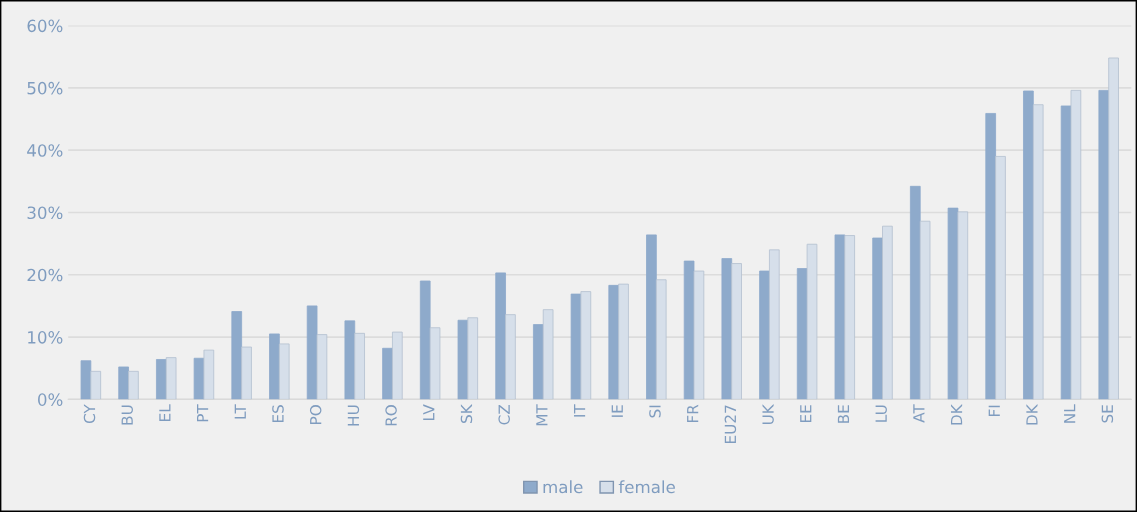 This screenshot has height=512, width=1137. I want to click on x-tick-label: SI, so click(655, 411).